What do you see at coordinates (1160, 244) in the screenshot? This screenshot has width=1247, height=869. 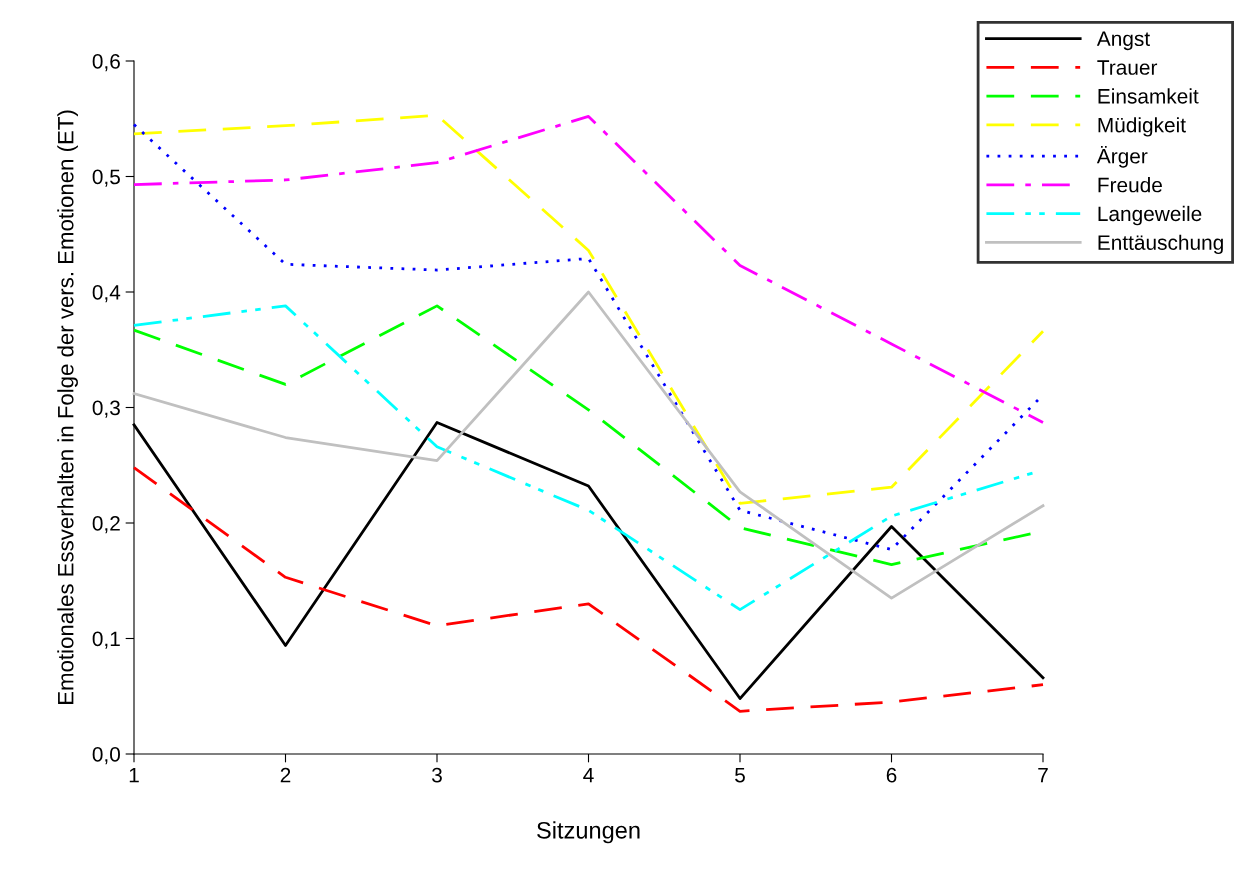 I see `legend-label: Enttäuschung` at bounding box center [1160, 244].